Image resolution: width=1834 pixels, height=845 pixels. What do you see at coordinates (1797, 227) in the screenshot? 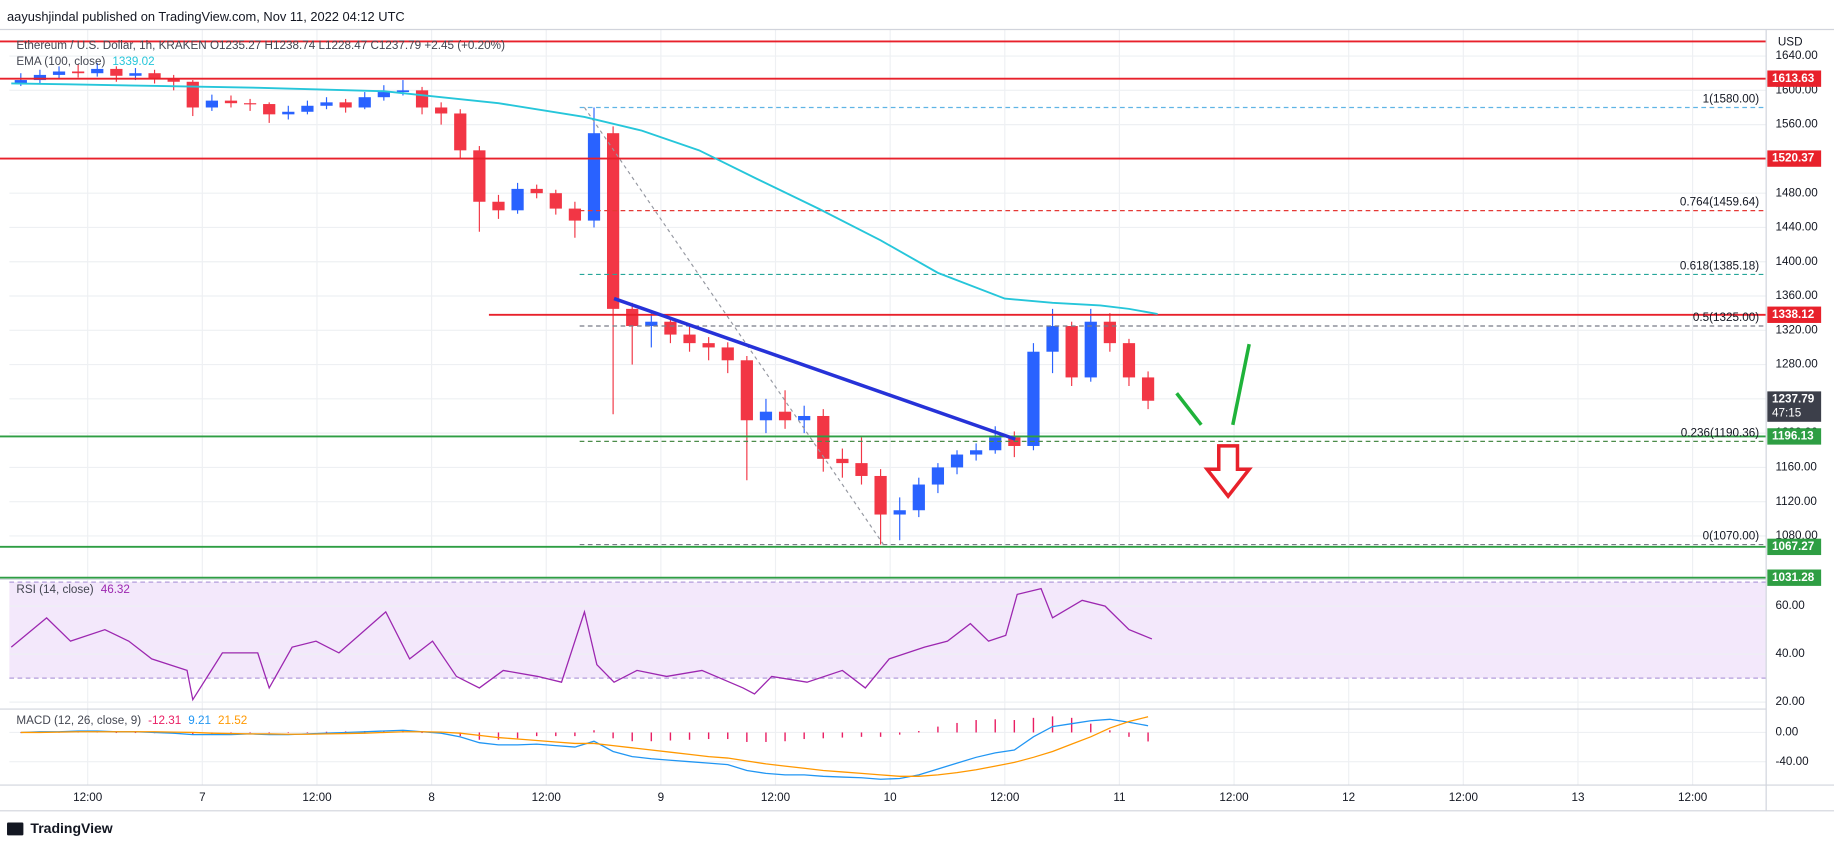
I see `y-tick-label: 1440.00` at bounding box center [1797, 227].